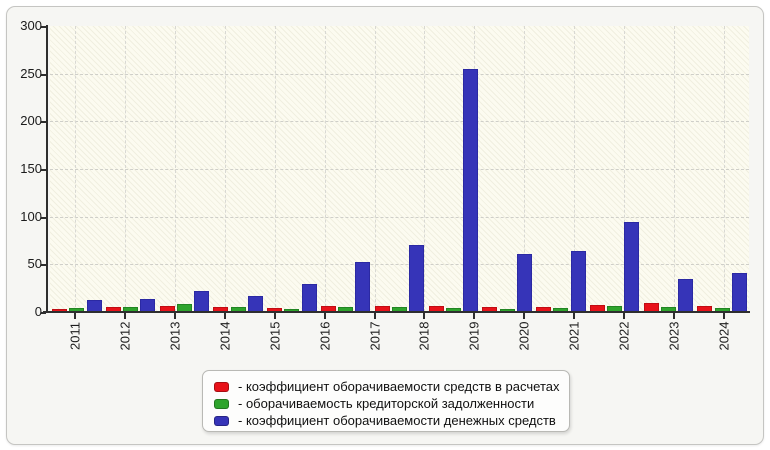  What do you see at coordinates (31, 168) in the screenshot?
I see `y-axis-label: 150` at bounding box center [31, 168].